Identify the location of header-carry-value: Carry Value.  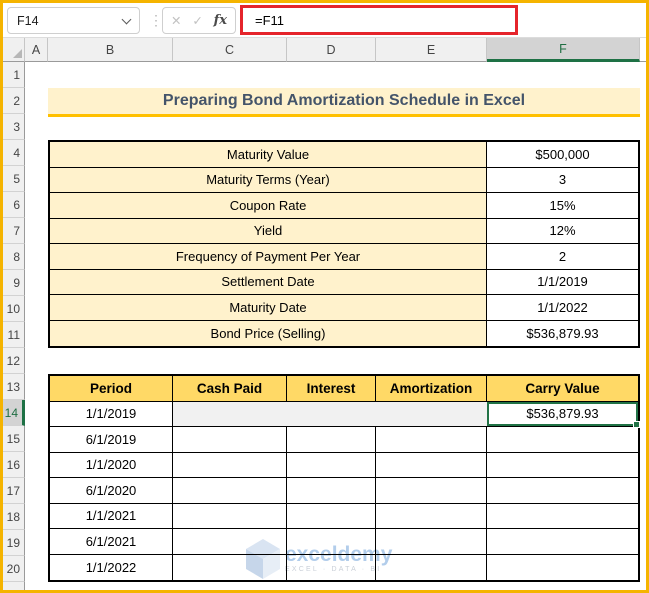
(562, 388).